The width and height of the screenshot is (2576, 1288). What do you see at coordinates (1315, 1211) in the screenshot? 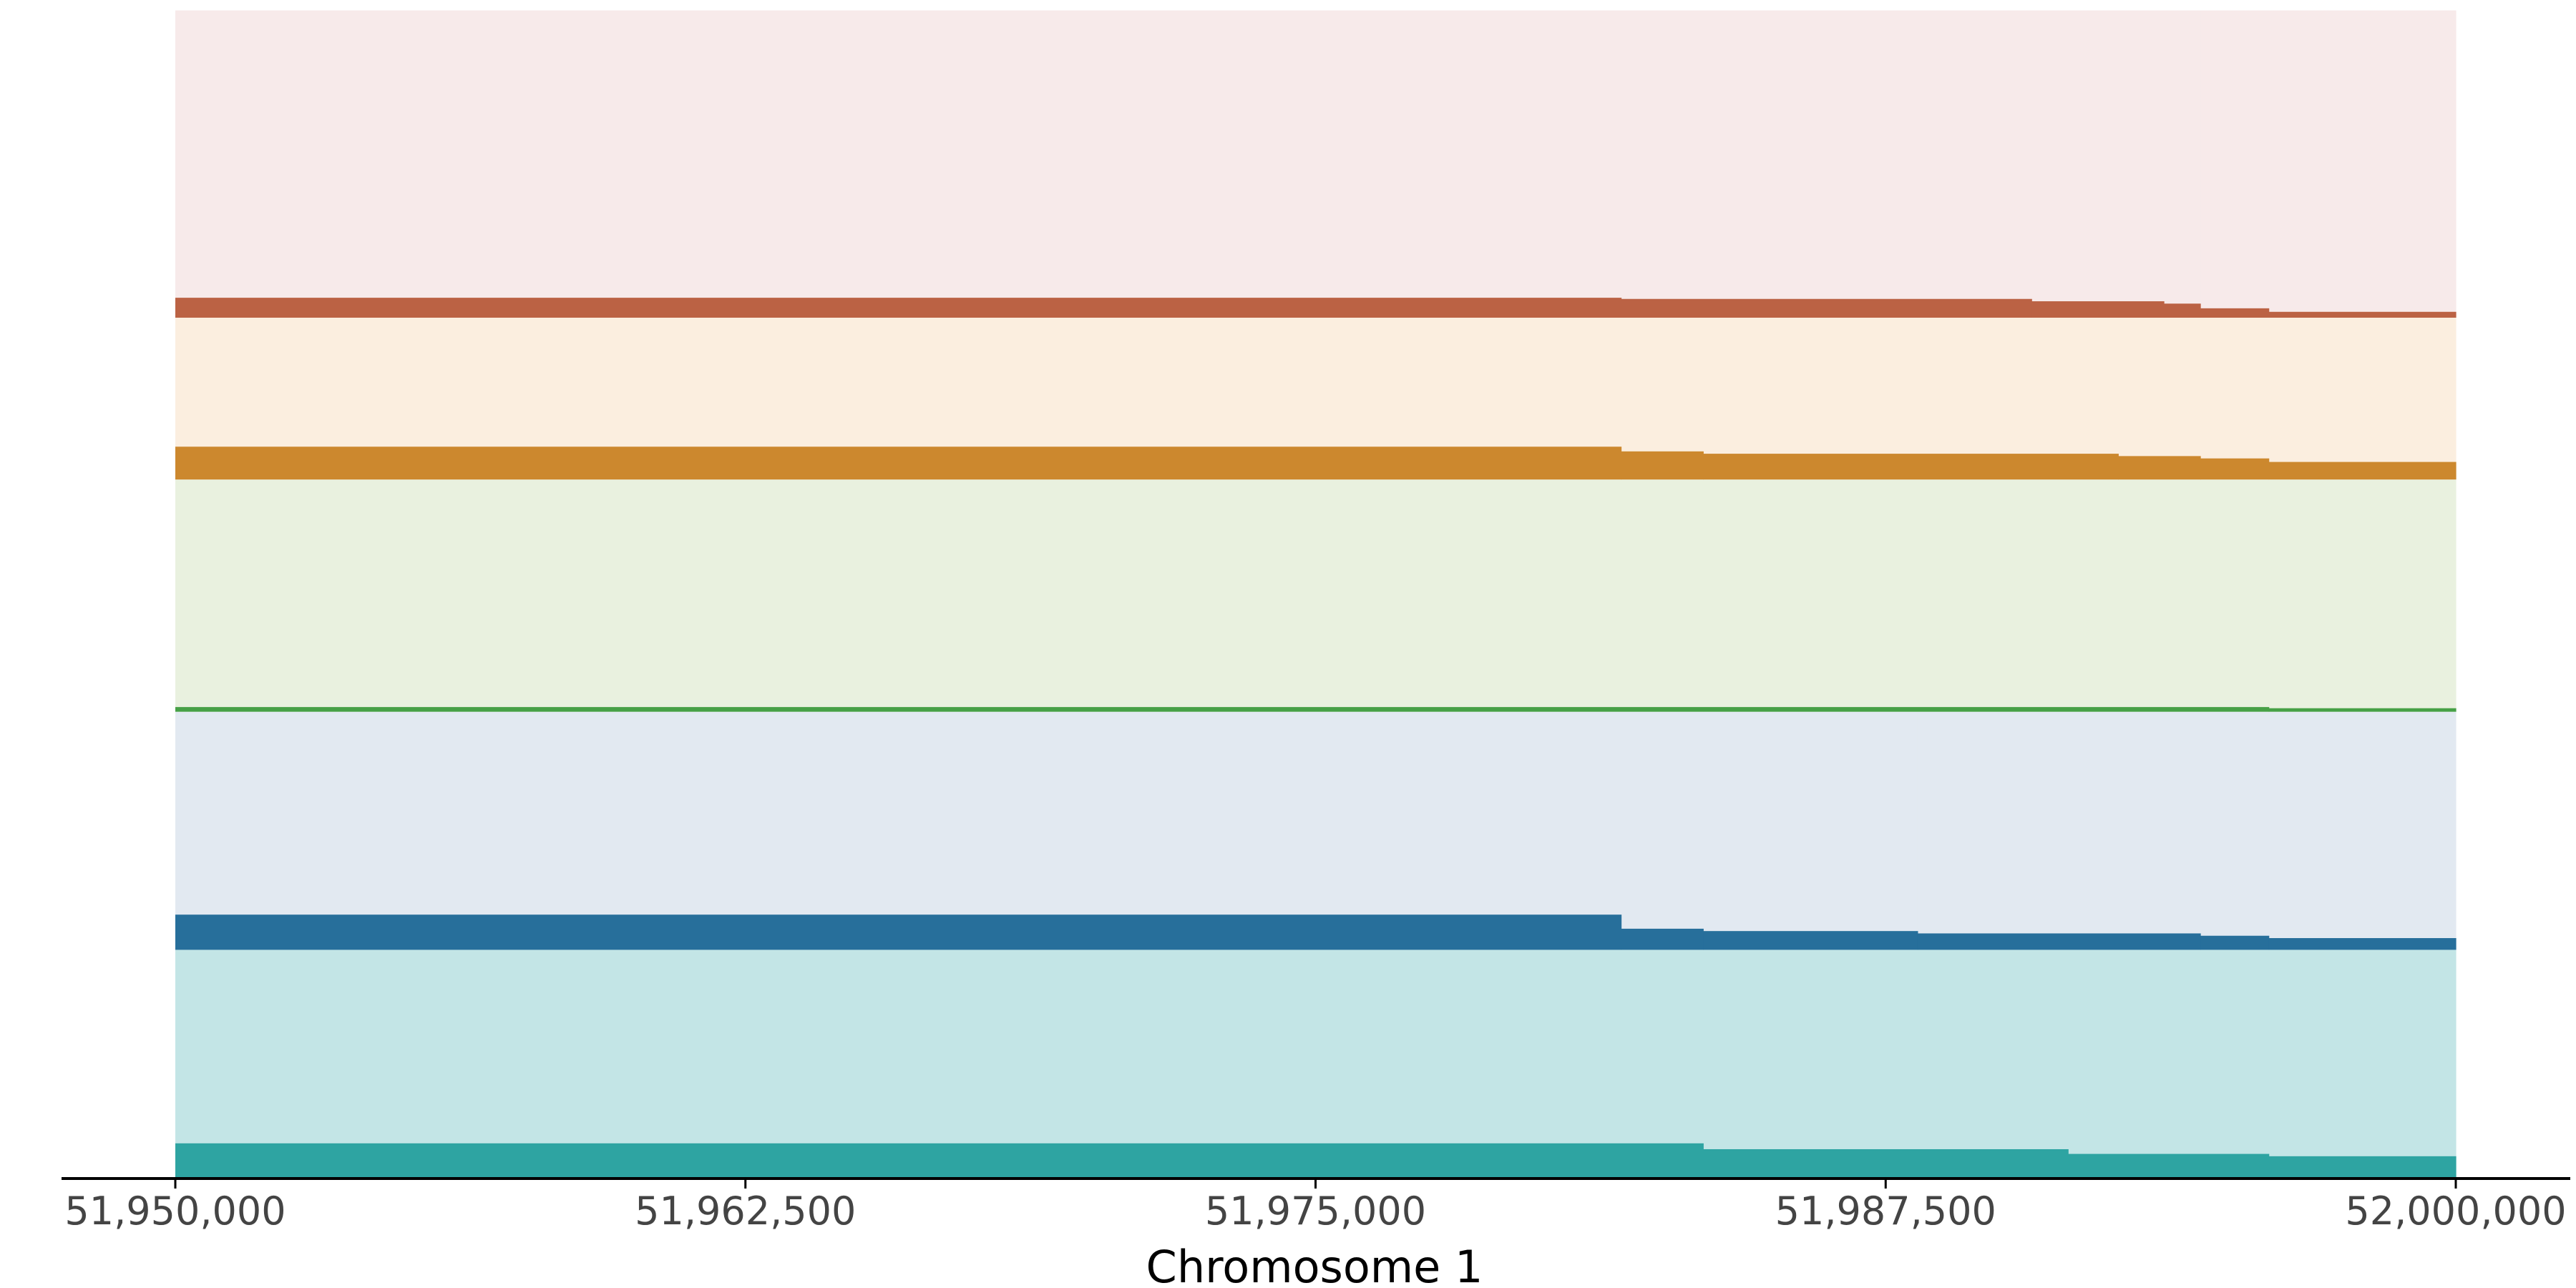
I see `x-tick-label: 51,975,000` at bounding box center [1315, 1211].